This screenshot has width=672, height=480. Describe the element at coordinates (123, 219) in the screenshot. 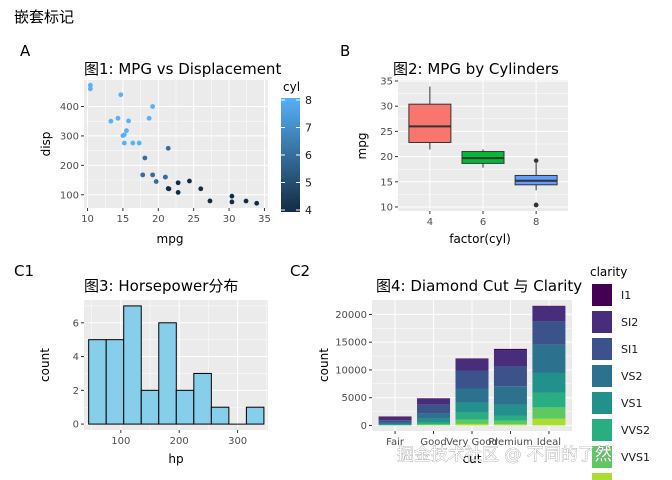

I see `x-tick-label: 15` at that location.